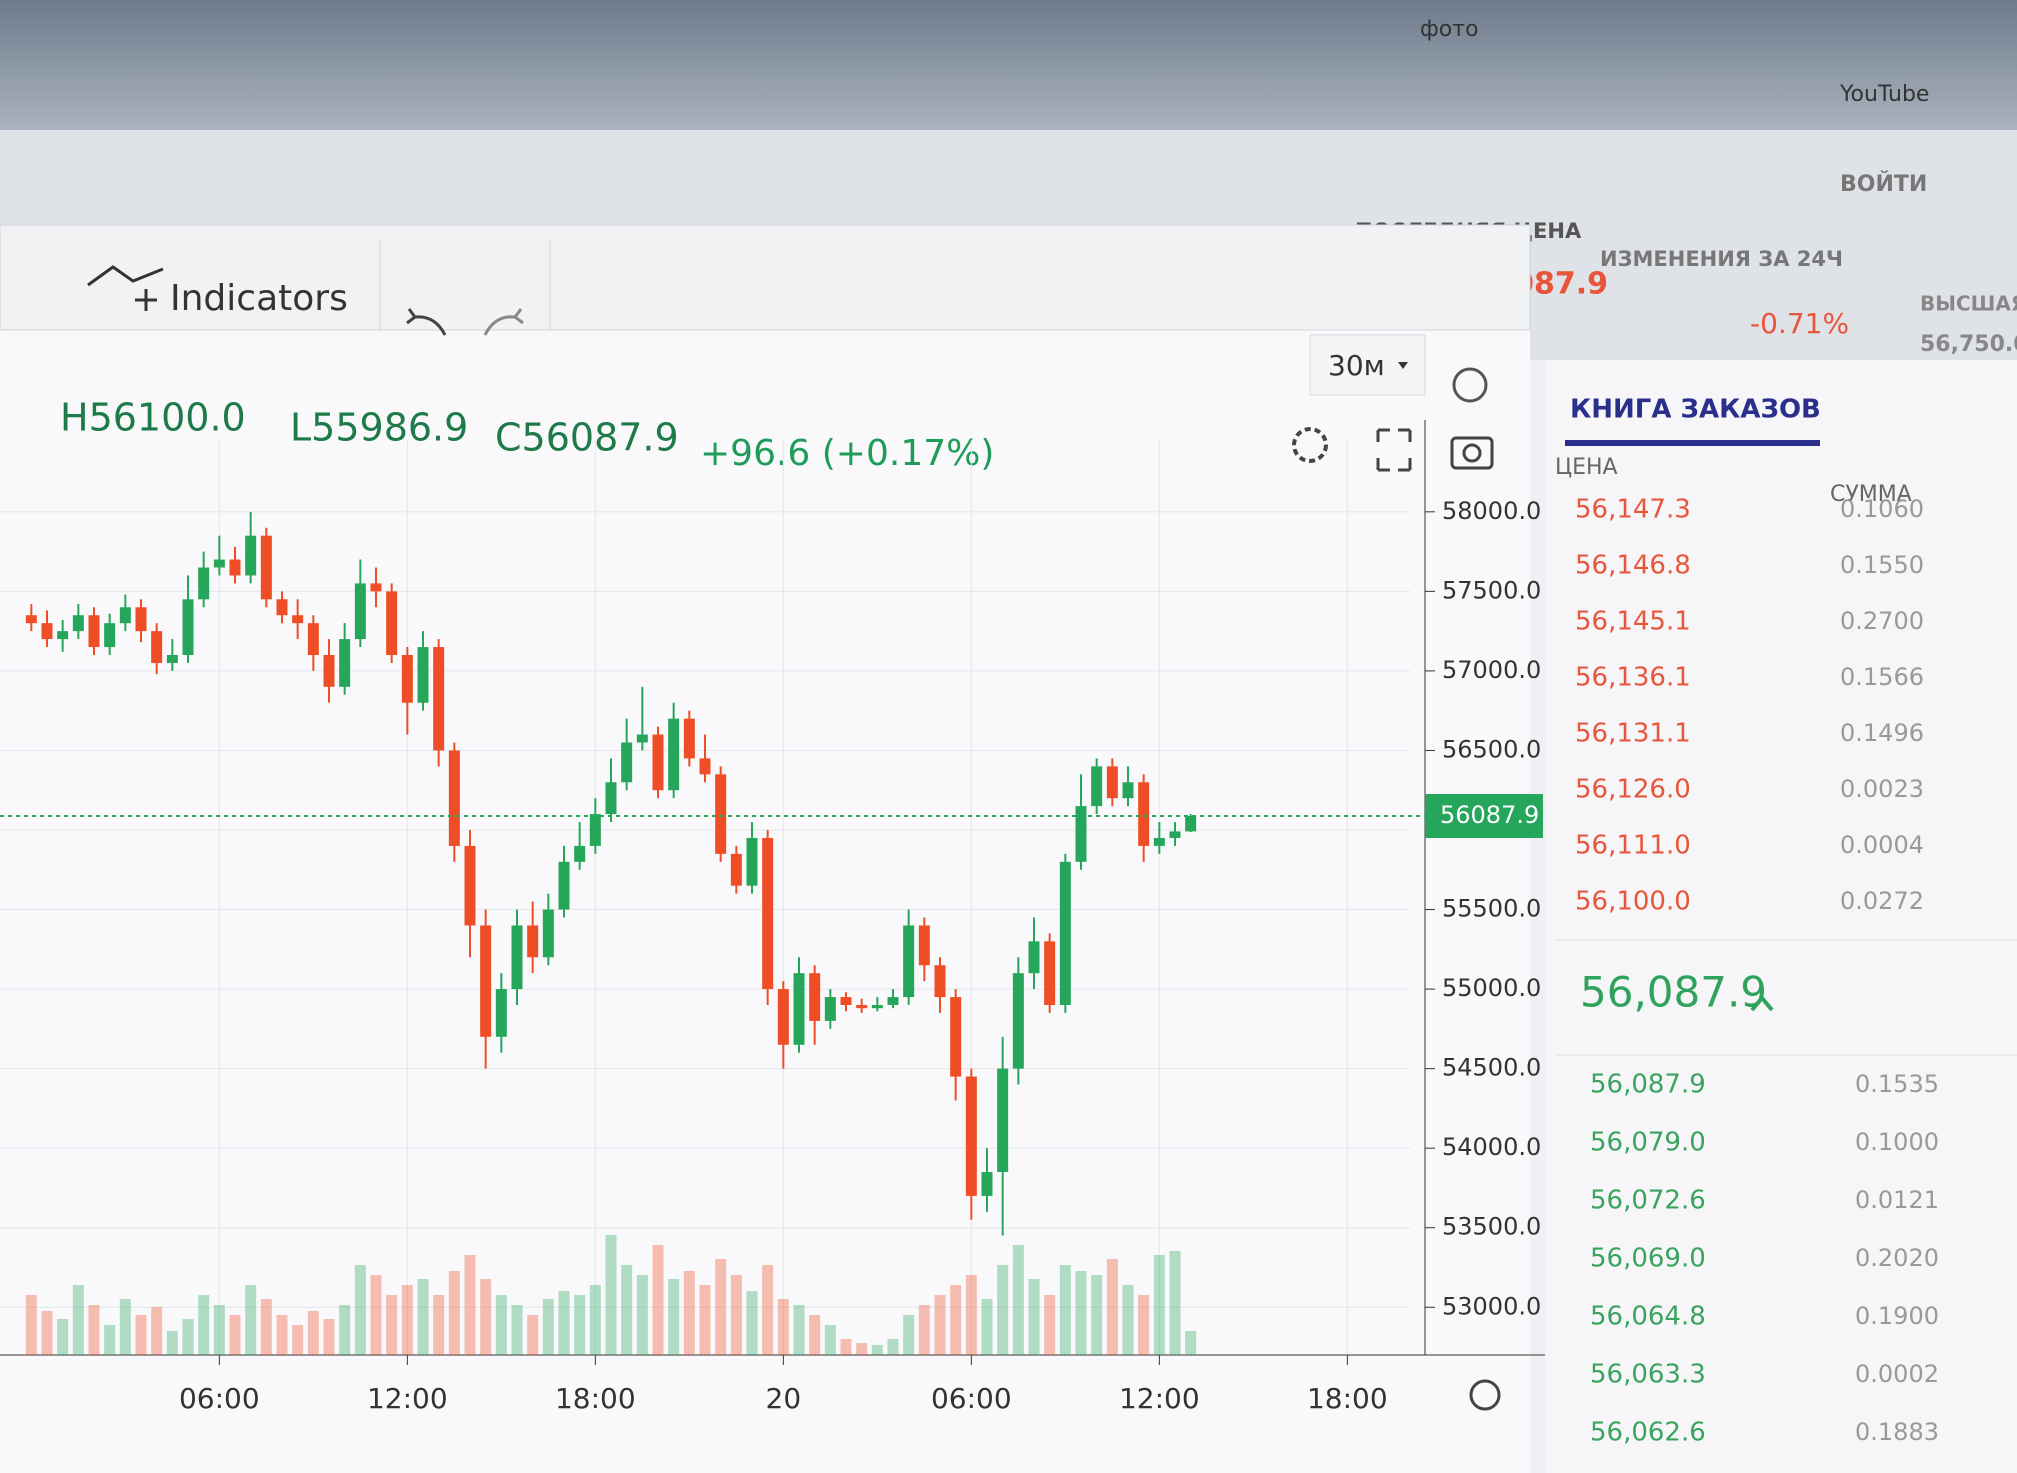 The height and width of the screenshot is (1473, 2017). I want to click on bookmark: YouTube, so click(1884, 94).